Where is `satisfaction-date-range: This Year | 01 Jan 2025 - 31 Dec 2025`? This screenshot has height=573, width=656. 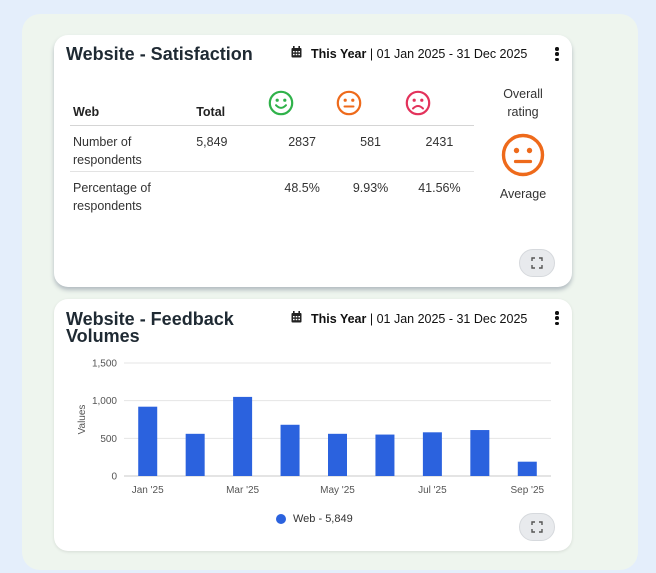 satisfaction-date-range: This Year | 01 Jan 2025 - 31 Dec 2025 is located at coordinates (409, 53).